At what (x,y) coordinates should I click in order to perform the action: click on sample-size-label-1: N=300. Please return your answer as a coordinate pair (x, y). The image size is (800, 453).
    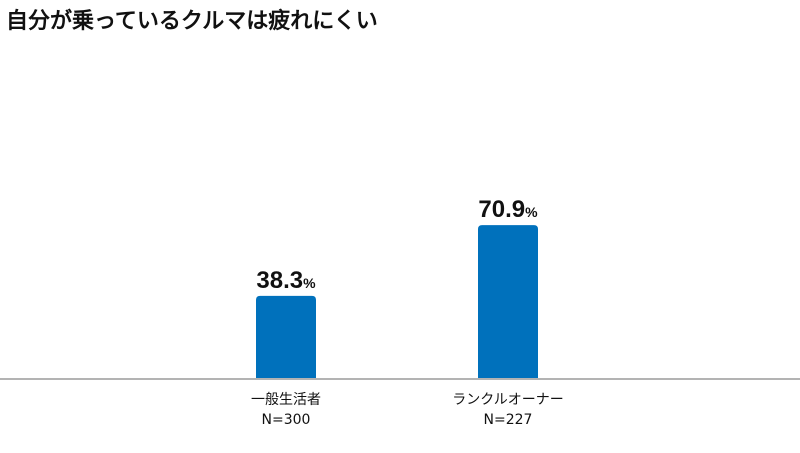
    Looking at the image, I should click on (286, 420).